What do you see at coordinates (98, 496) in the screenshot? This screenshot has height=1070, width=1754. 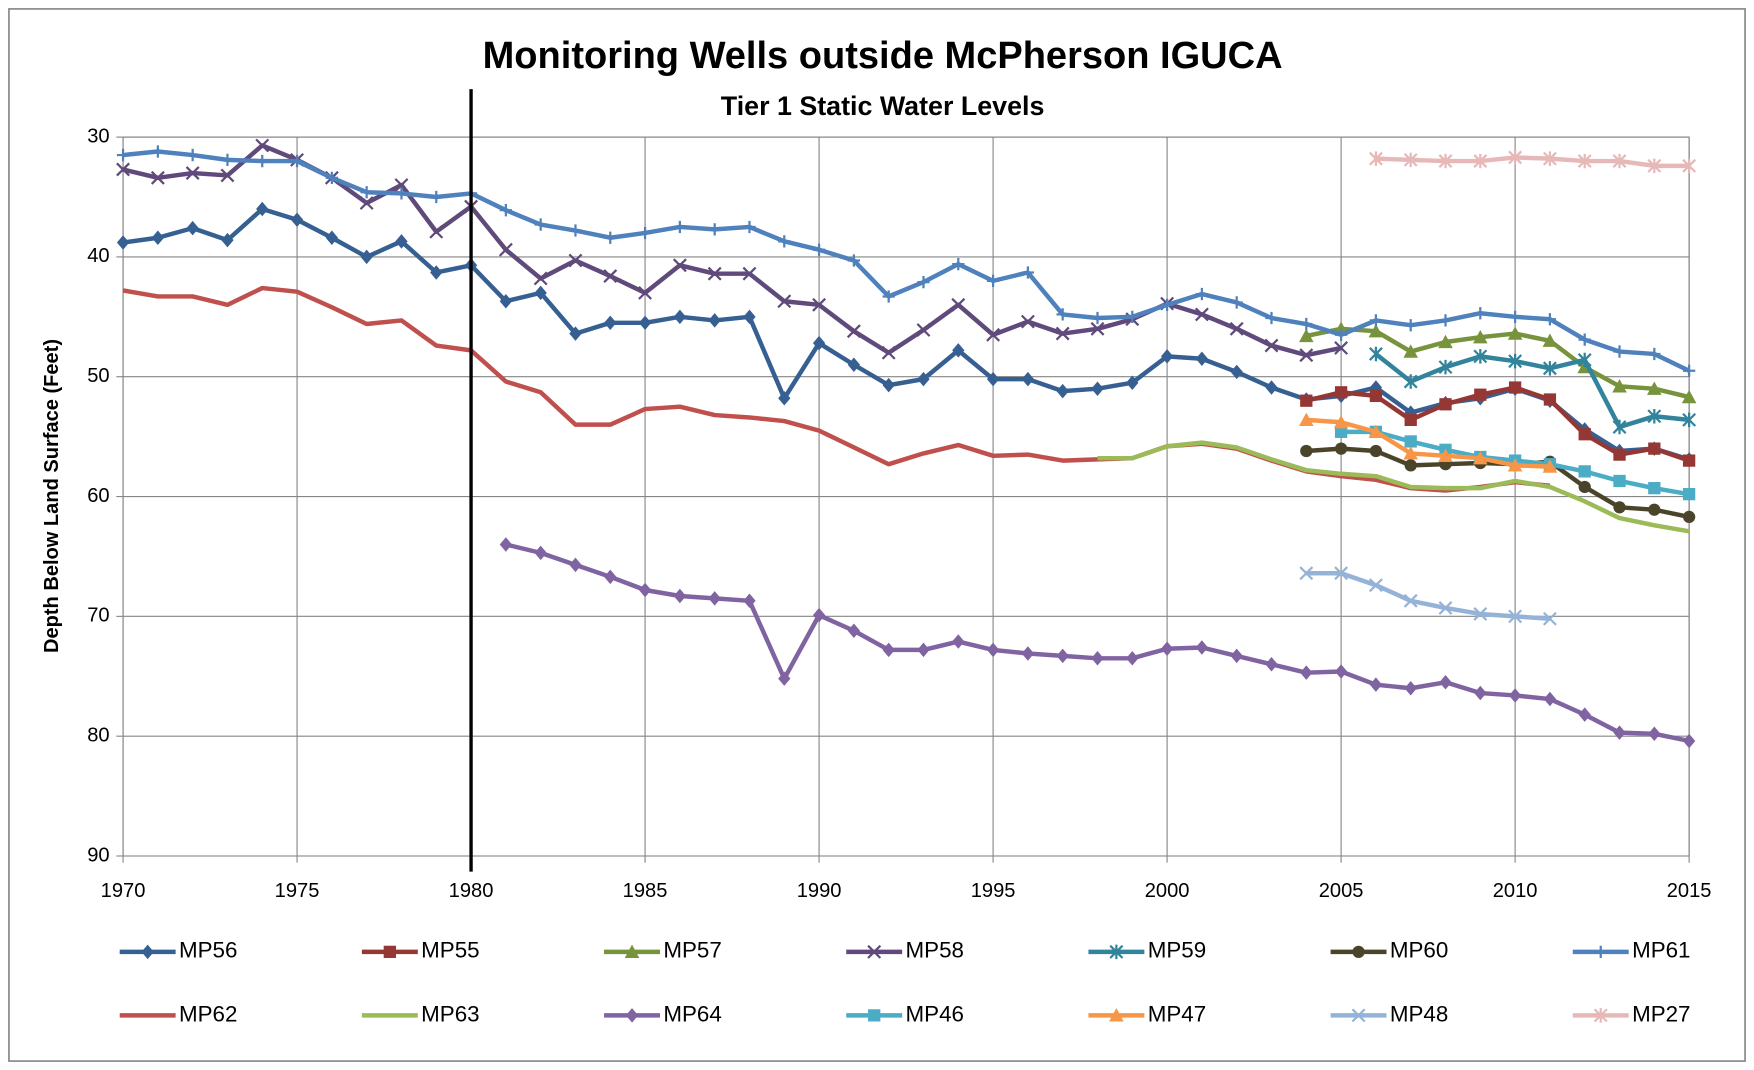 I see `y-tick-label: 60` at bounding box center [98, 496].